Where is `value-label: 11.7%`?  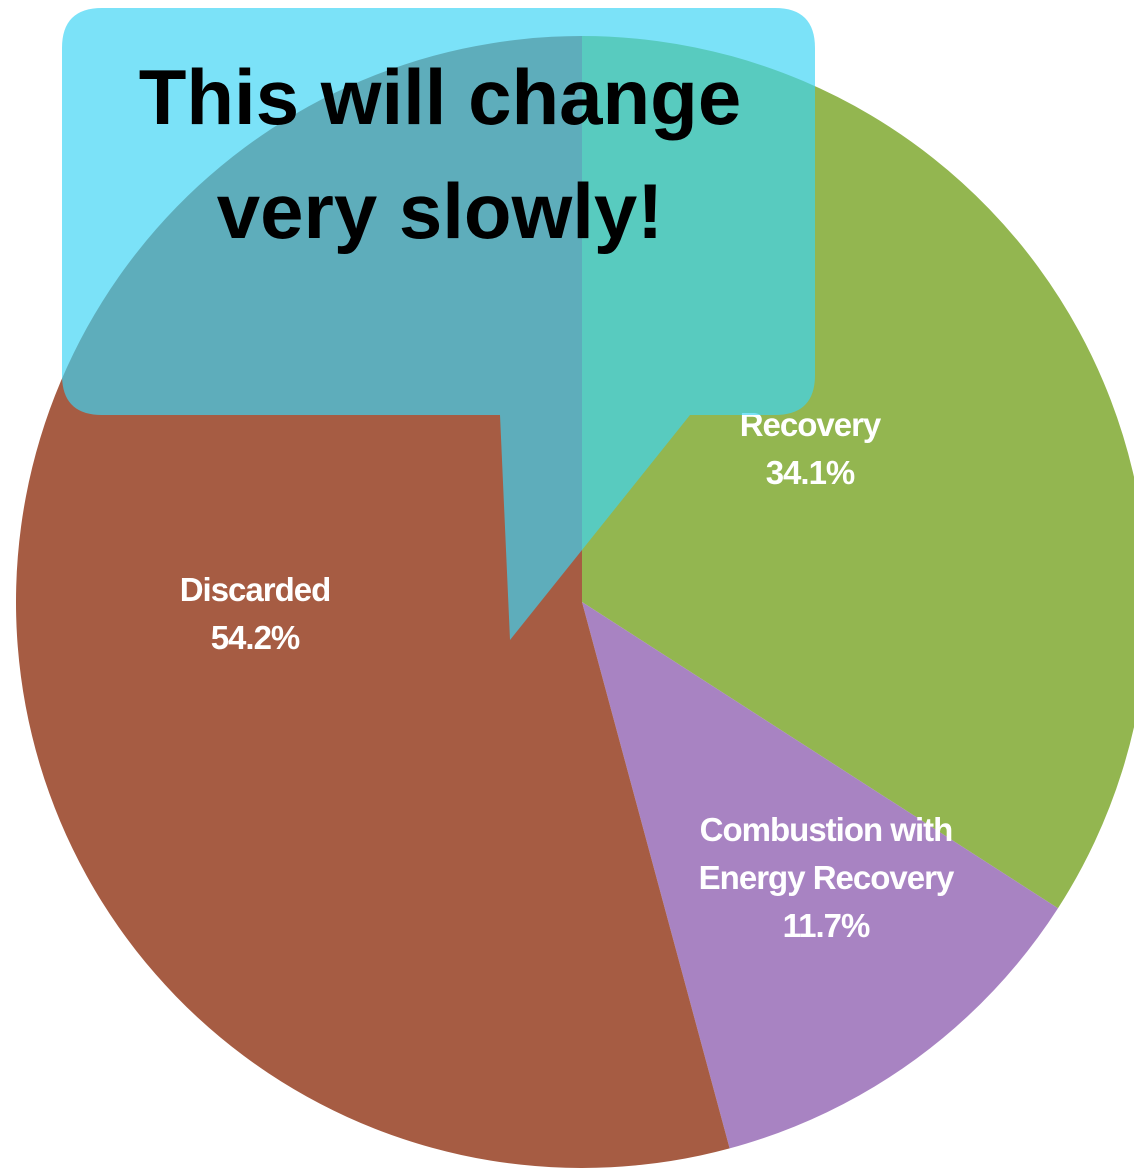
value-label: 11.7% is located at coordinates (826, 925).